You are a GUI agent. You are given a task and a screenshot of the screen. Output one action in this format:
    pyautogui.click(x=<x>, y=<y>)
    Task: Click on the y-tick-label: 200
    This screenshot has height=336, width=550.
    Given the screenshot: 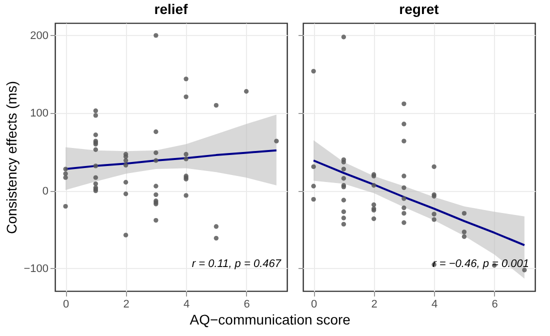 What is the action you would take?
    pyautogui.click(x=39, y=36)
    